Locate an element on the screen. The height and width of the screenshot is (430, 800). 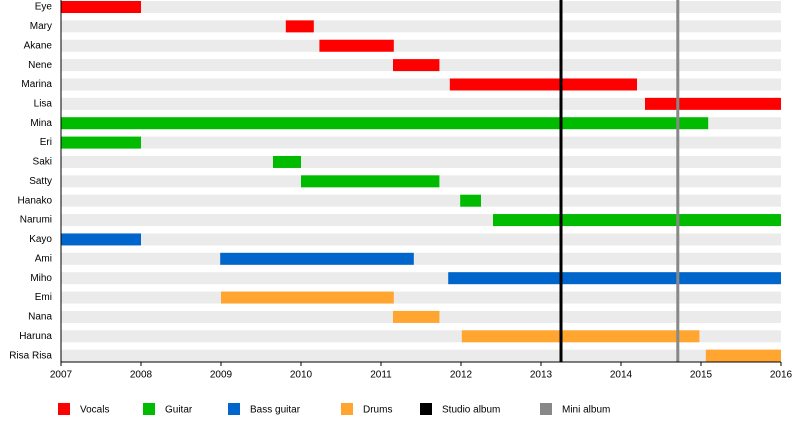
legend-label: Mini album is located at coordinates (586, 410).